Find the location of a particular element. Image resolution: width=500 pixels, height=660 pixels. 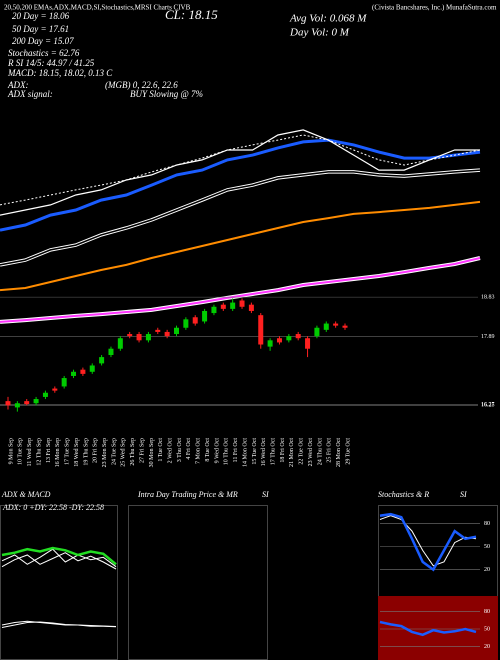

indicator-text: CL: 18.15 is located at coordinates (191, 14).